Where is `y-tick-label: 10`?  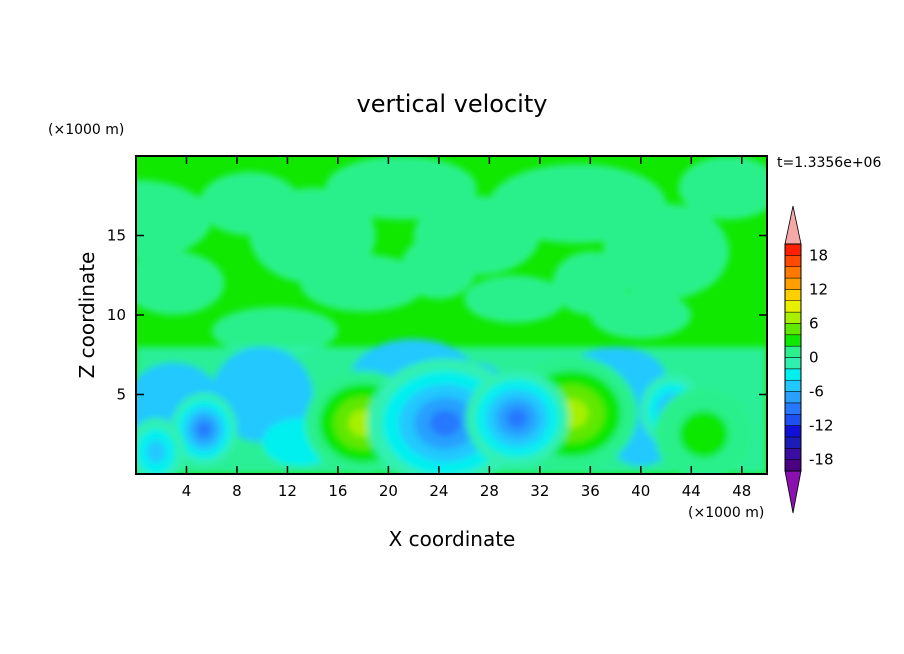 y-tick-label: 10 is located at coordinates (116, 315).